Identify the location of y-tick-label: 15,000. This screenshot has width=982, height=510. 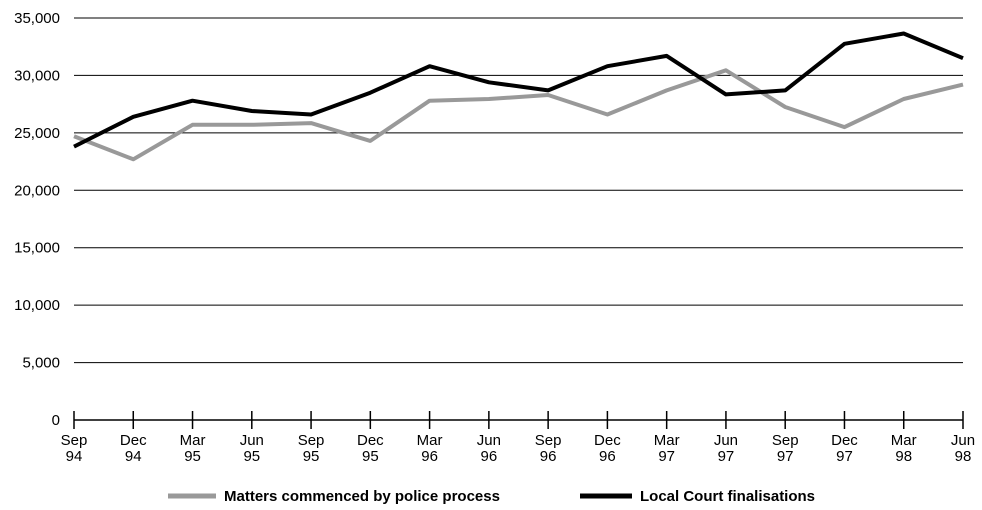
(37, 248).